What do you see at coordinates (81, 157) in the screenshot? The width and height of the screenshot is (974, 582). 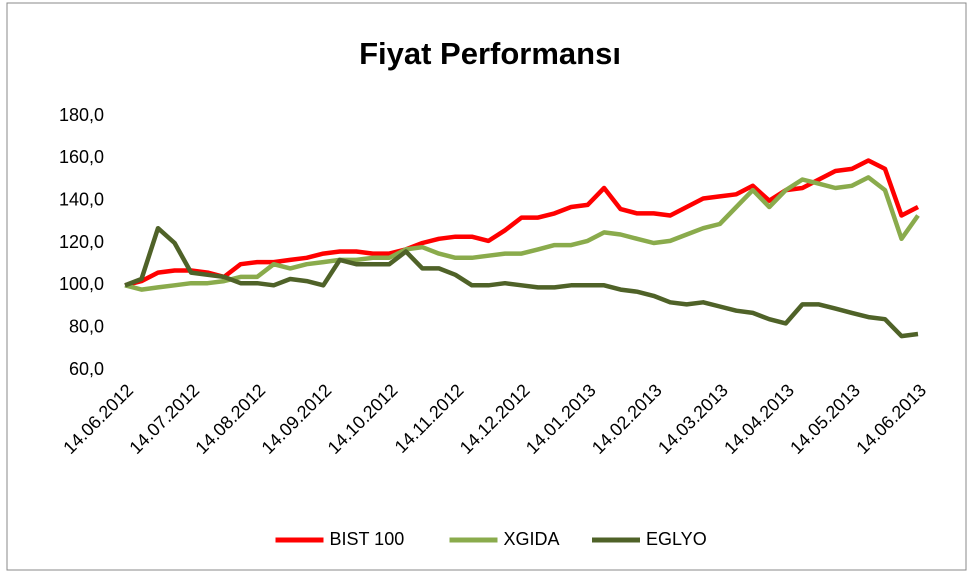 I see `y-tick-label: 160,0` at bounding box center [81, 157].